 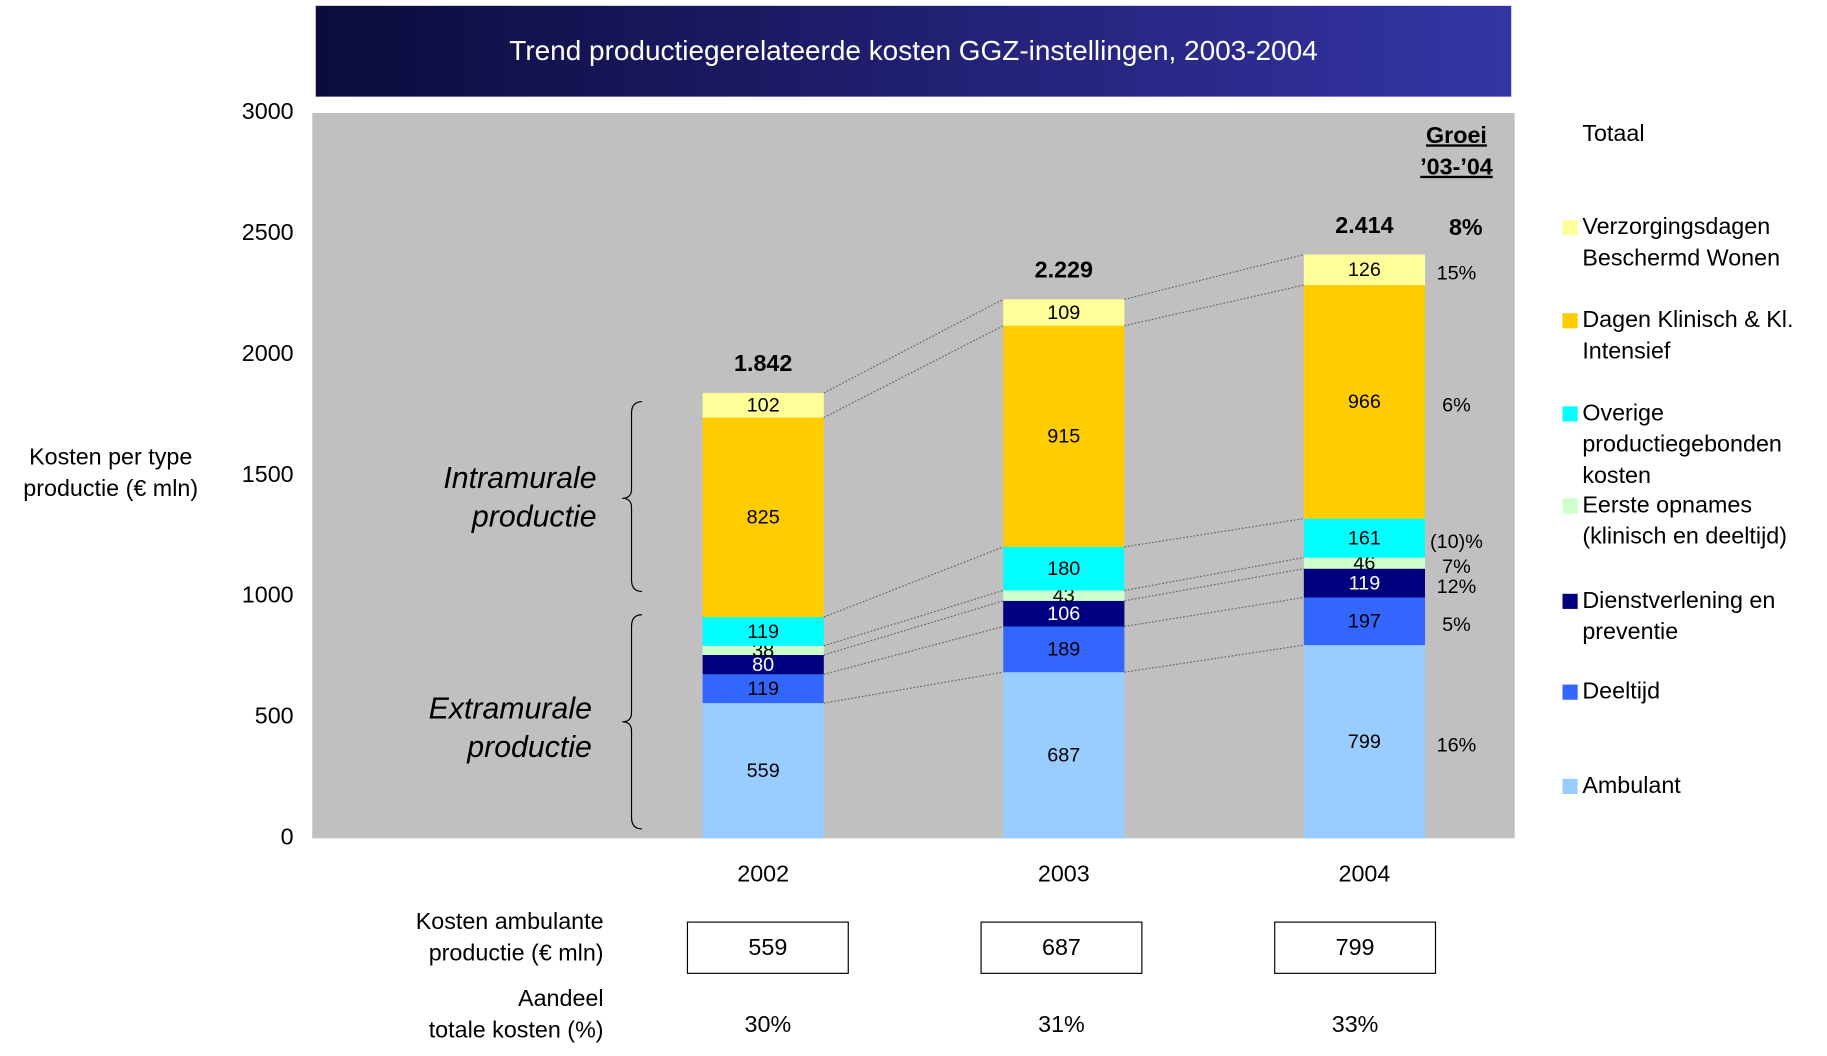 What do you see at coordinates (1457, 587) in the screenshot?
I see `growth-label: 12%` at bounding box center [1457, 587].